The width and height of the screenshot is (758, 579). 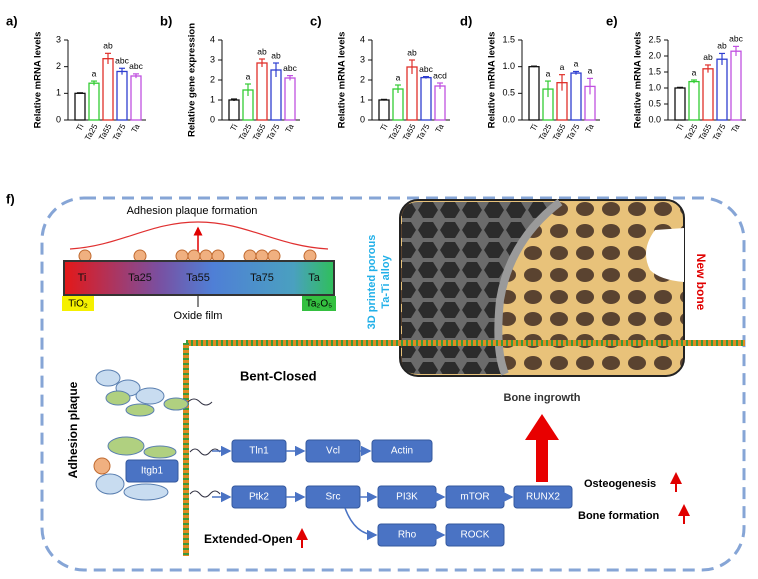 I want to click on film-label: Ta25, so click(x=140, y=278).